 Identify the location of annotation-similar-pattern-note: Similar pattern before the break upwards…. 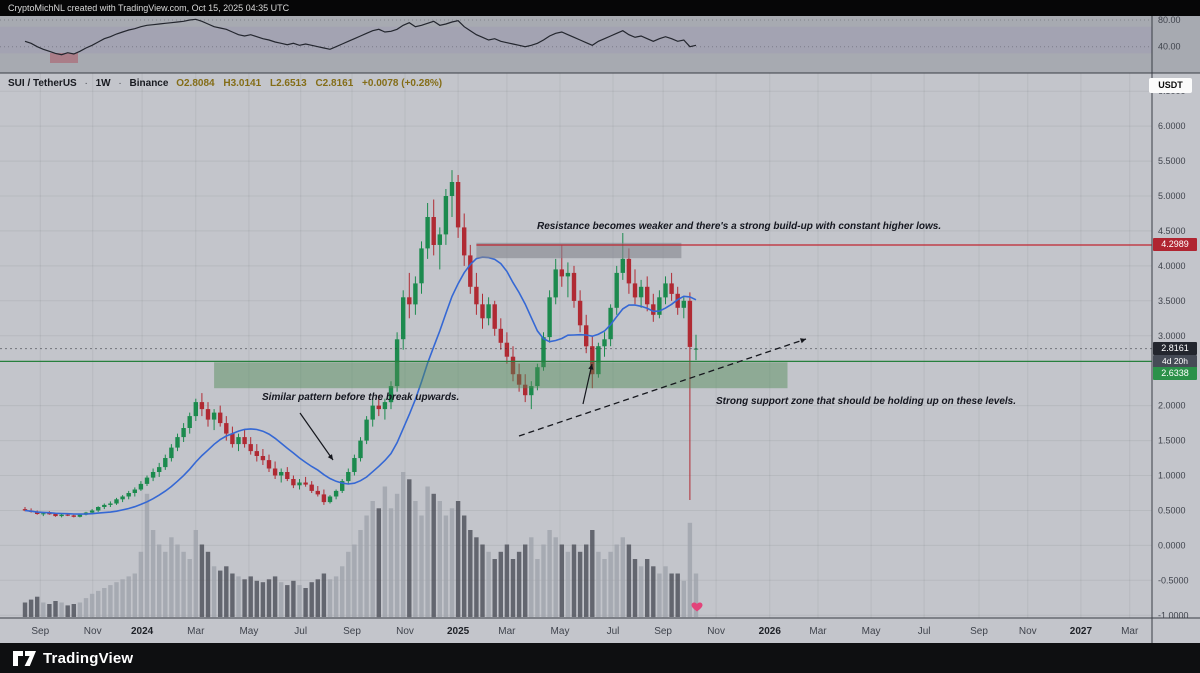
(361, 397).